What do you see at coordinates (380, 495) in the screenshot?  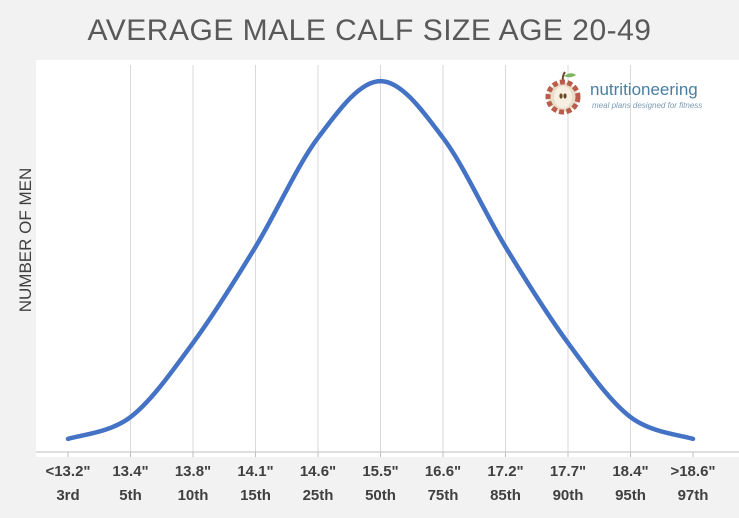 I see `x-tick-label-percentile: 50th` at bounding box center [380, 495].